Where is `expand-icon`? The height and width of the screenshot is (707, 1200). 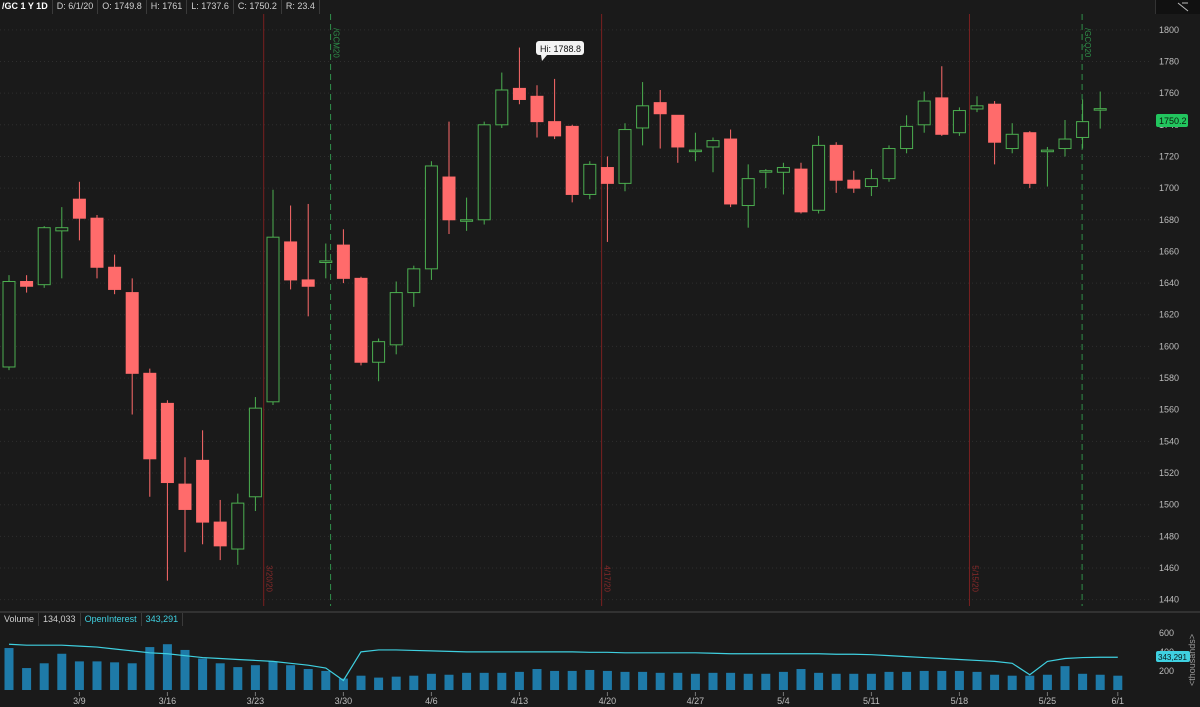
expand-icon is located at coordinates (1183, 7).